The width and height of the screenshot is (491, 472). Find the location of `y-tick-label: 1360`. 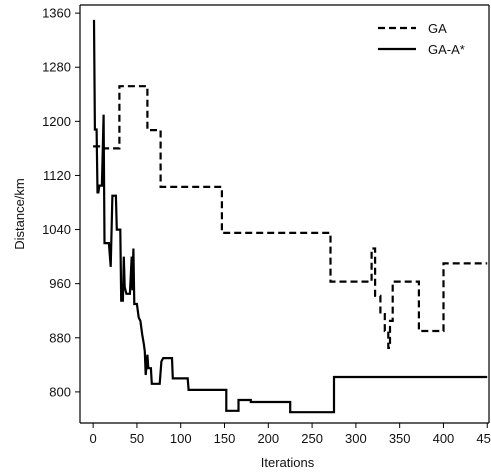

y-tick-label: 1360 is located at coordinates (56, 13).